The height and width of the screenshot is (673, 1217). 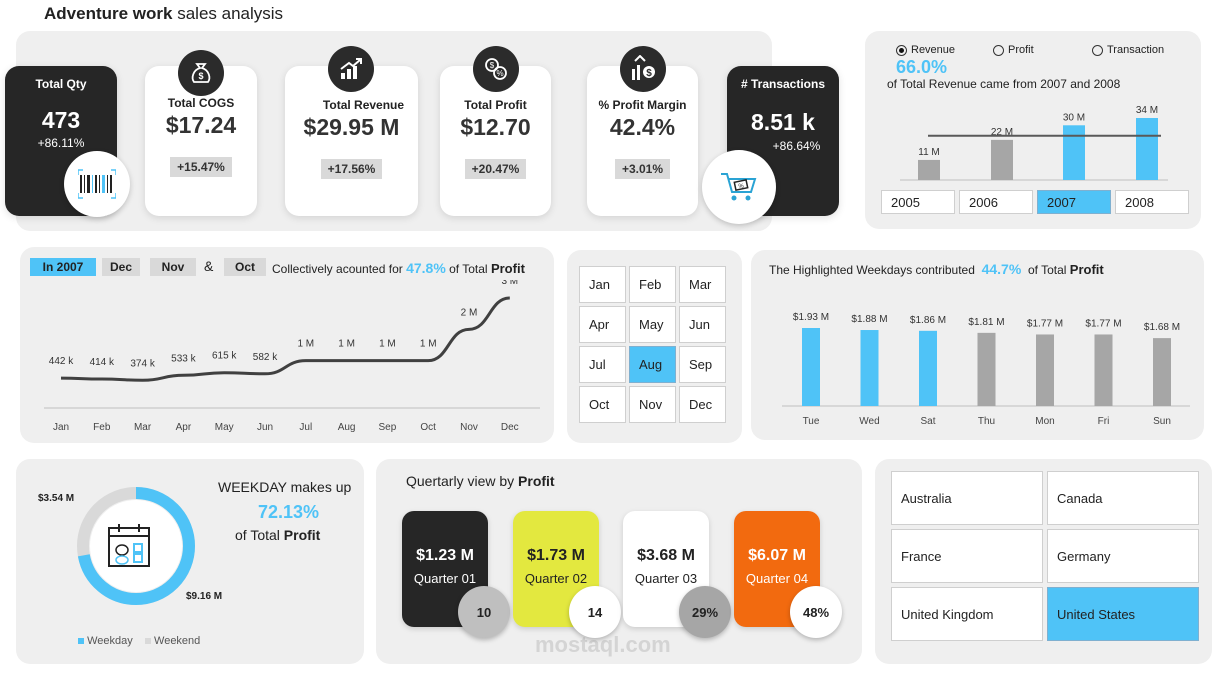 I want to click on month-slicer-may: May, so click(x=652, y=324).